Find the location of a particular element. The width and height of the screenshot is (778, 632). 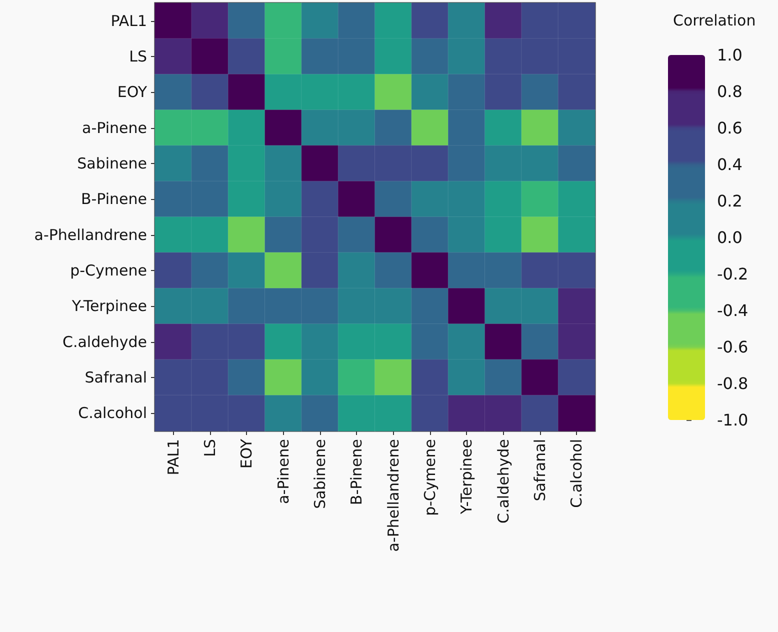

color-bar-title: Correlation is located at coordinates (714, 21).